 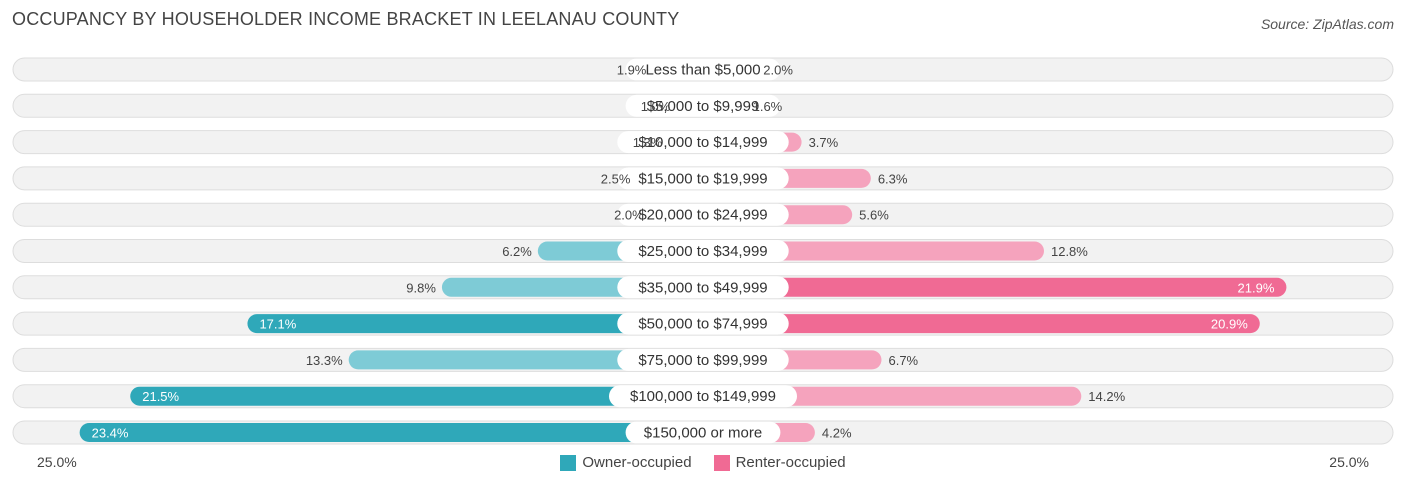 I want to click on category-label: $20,000 to $24,999, so click(x=702, y=215).